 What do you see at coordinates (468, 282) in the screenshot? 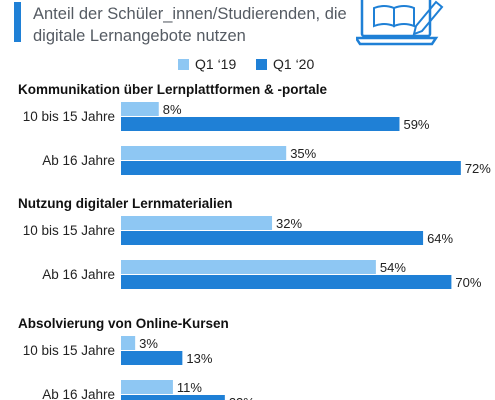
I see `data-label: 70%` at bounding box center [468, 282].